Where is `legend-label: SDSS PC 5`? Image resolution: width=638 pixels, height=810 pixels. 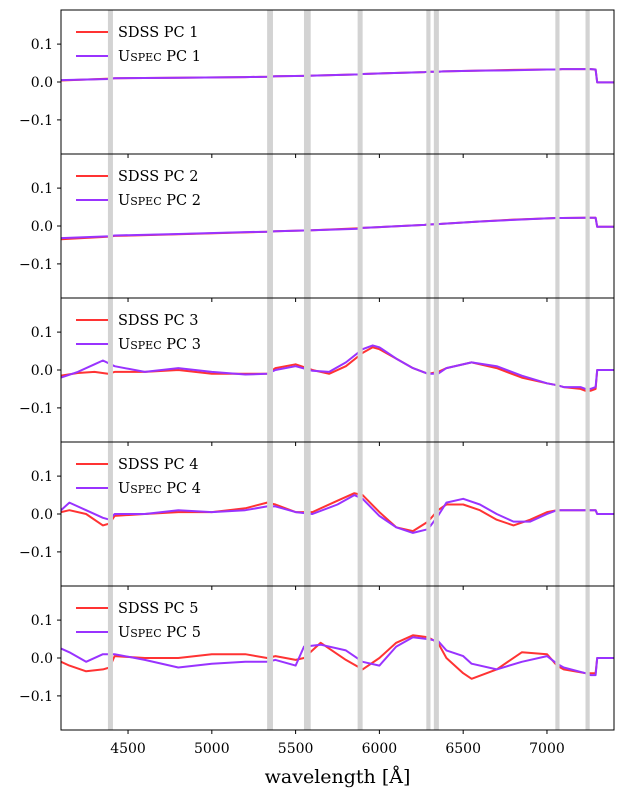
legend-label: SDSS PC 5 is located at coordinates (158, 609).